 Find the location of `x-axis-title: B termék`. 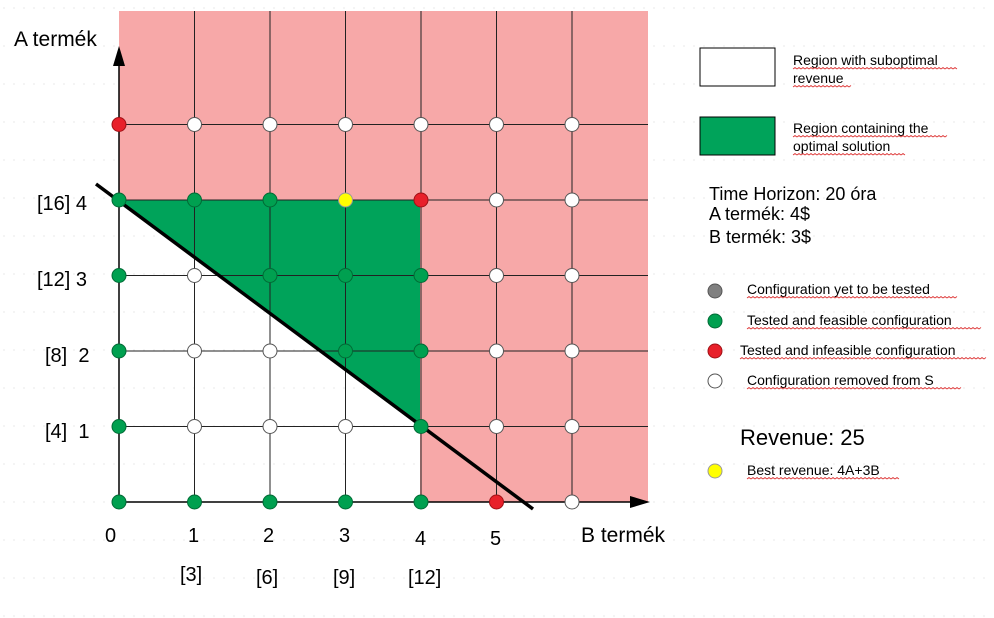

x-axis-title: B termék is located at coordinates (623, 535).